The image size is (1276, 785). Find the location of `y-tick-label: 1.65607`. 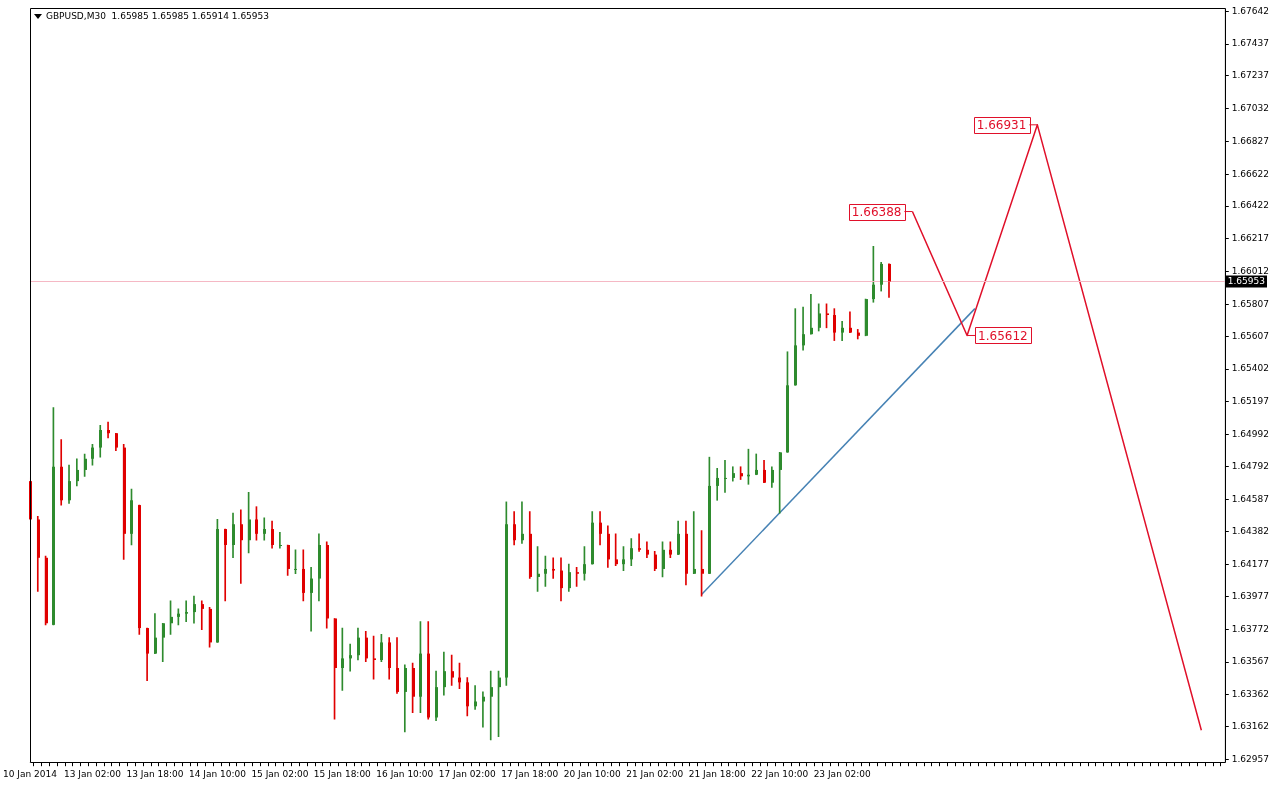

y-tick-label: 1.65607 is located at coordinates (1250, 335).